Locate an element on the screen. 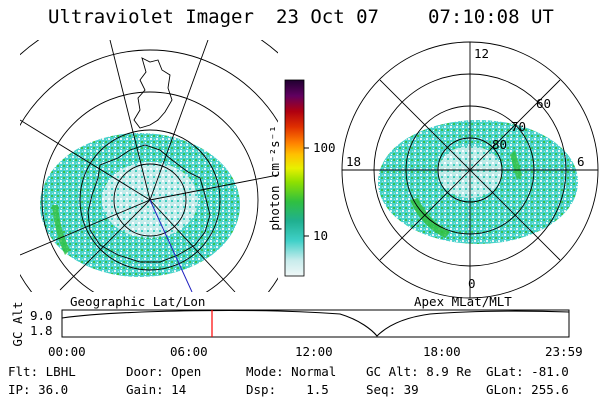  continent-outline is located at coordinates (149, 203).